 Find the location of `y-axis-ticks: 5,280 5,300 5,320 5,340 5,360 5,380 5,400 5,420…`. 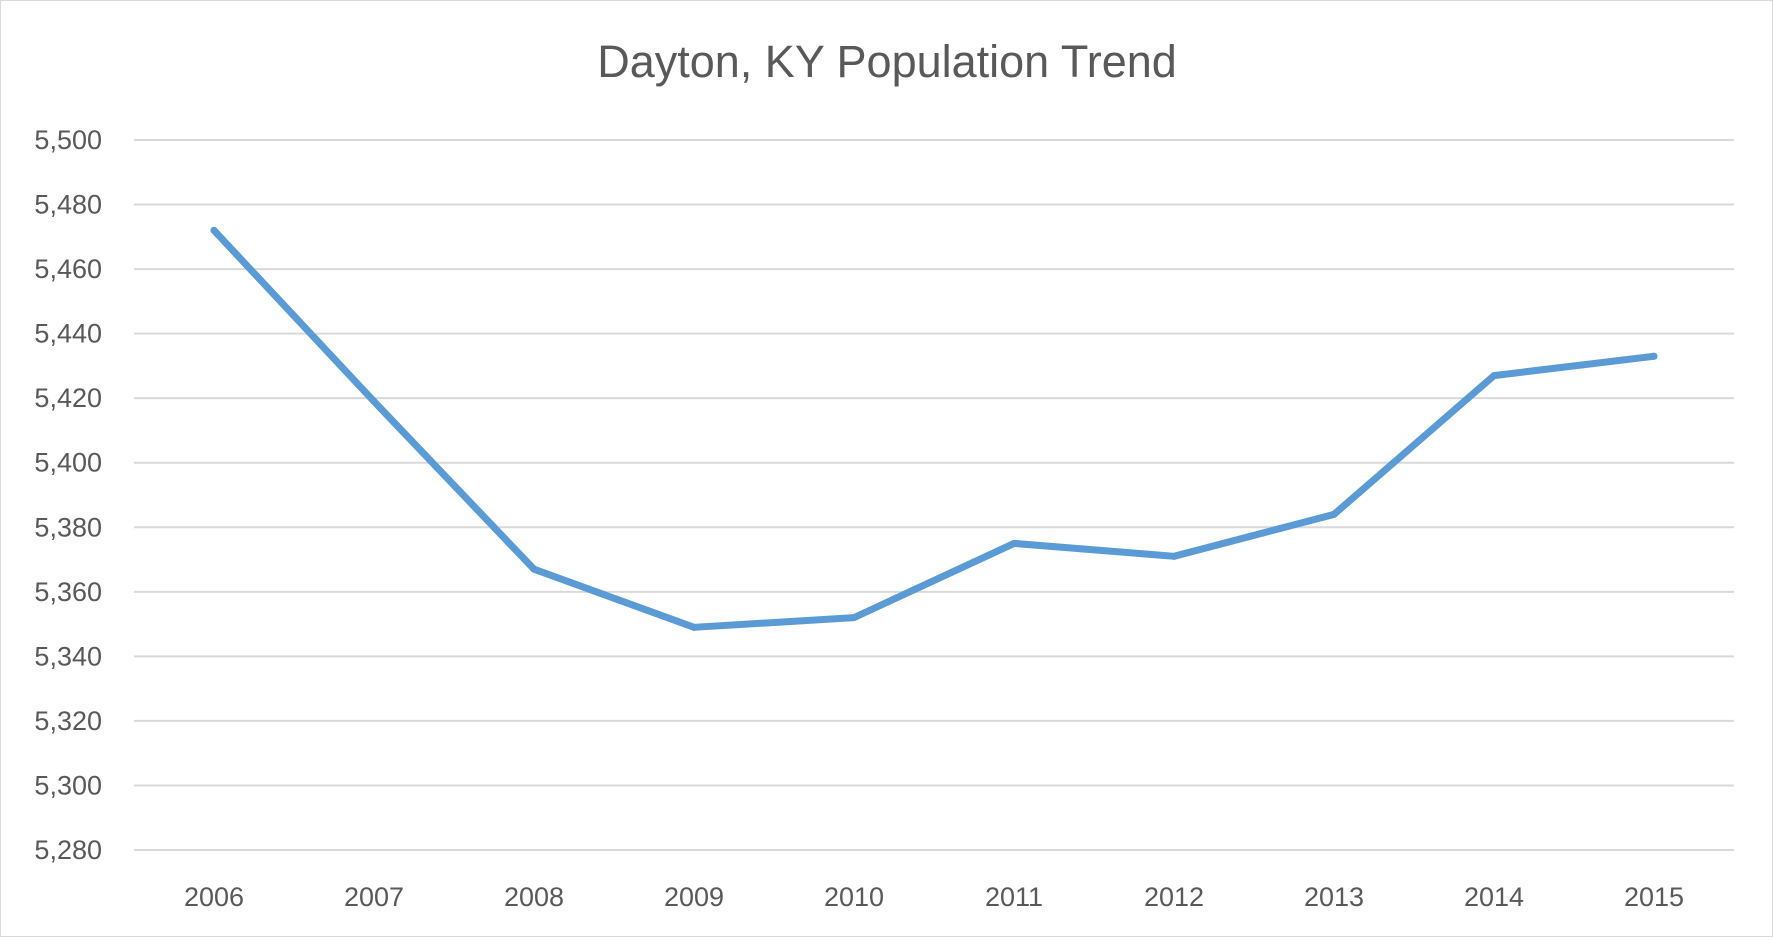

y-axis-ticks: 5,280 5,300 5,320 5,340 5,360 5,380 5,400 5,420… is located at coordinates (68, 495).